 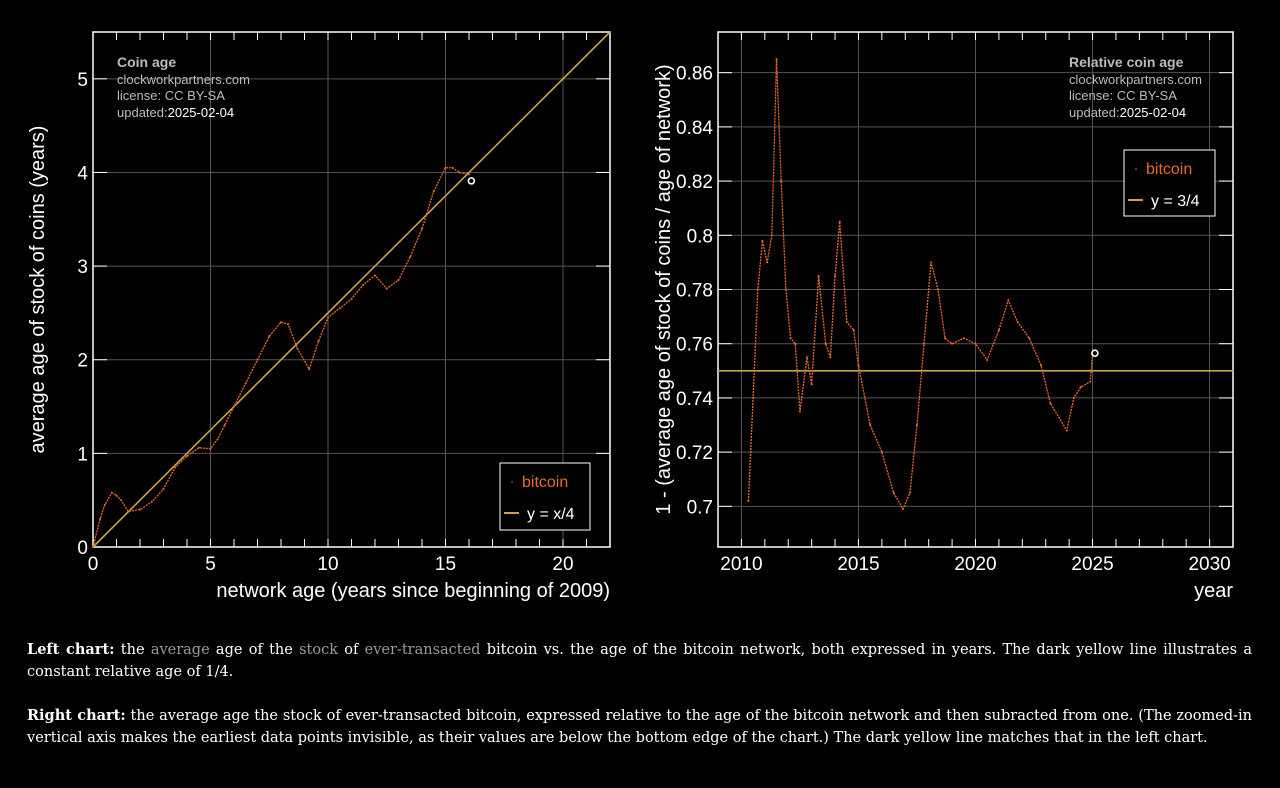 What do you see at coordinates (82, 267) in the screenshot?
I see `y-tick-label: 3` at bounding box center [82, 267].